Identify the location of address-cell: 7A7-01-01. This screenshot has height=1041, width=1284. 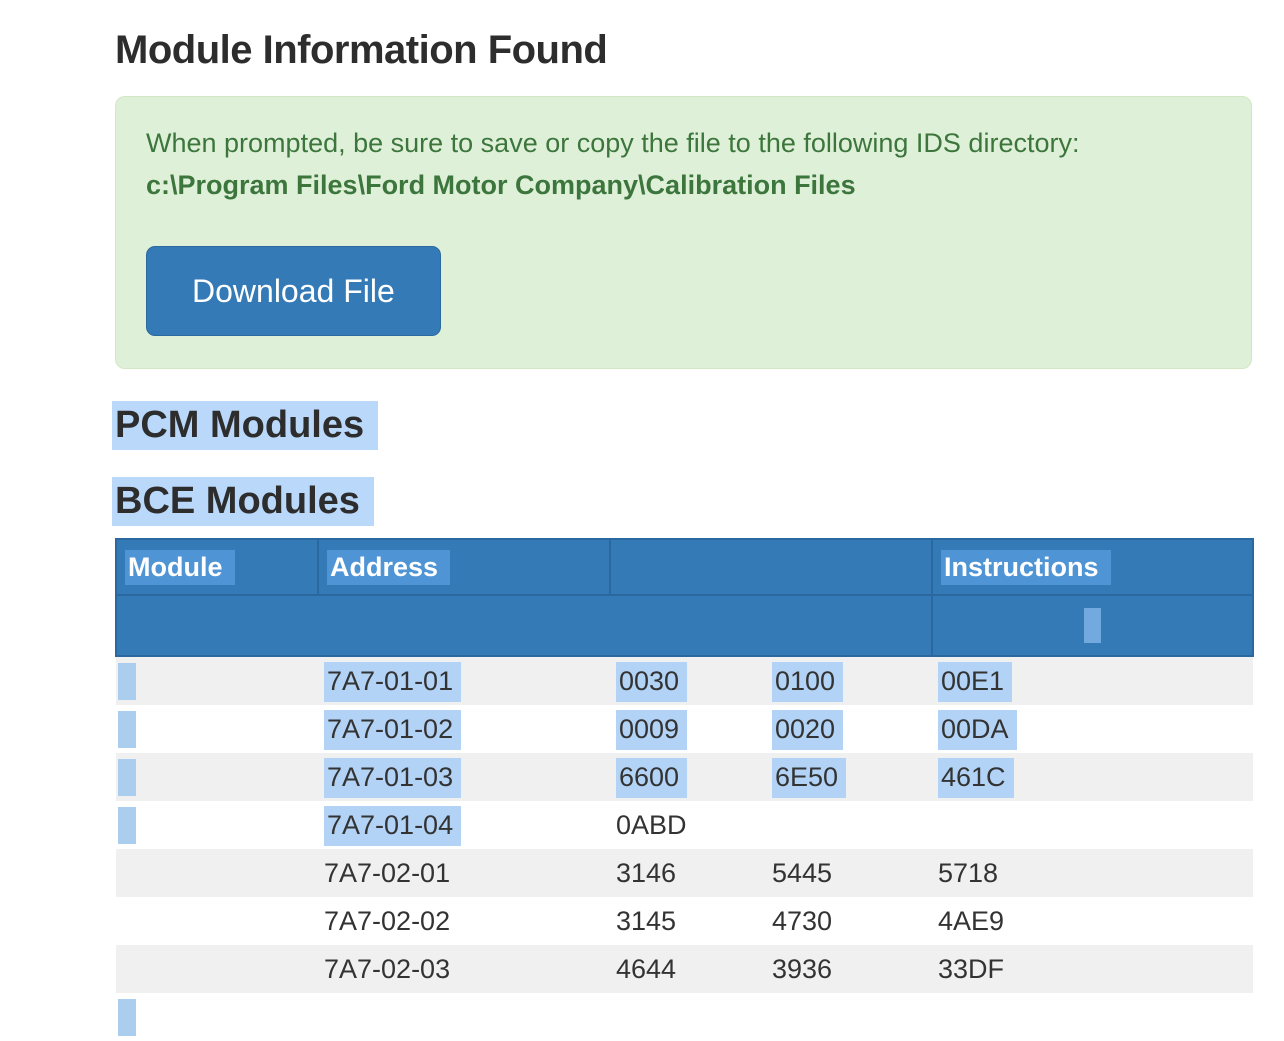
(464, 680).